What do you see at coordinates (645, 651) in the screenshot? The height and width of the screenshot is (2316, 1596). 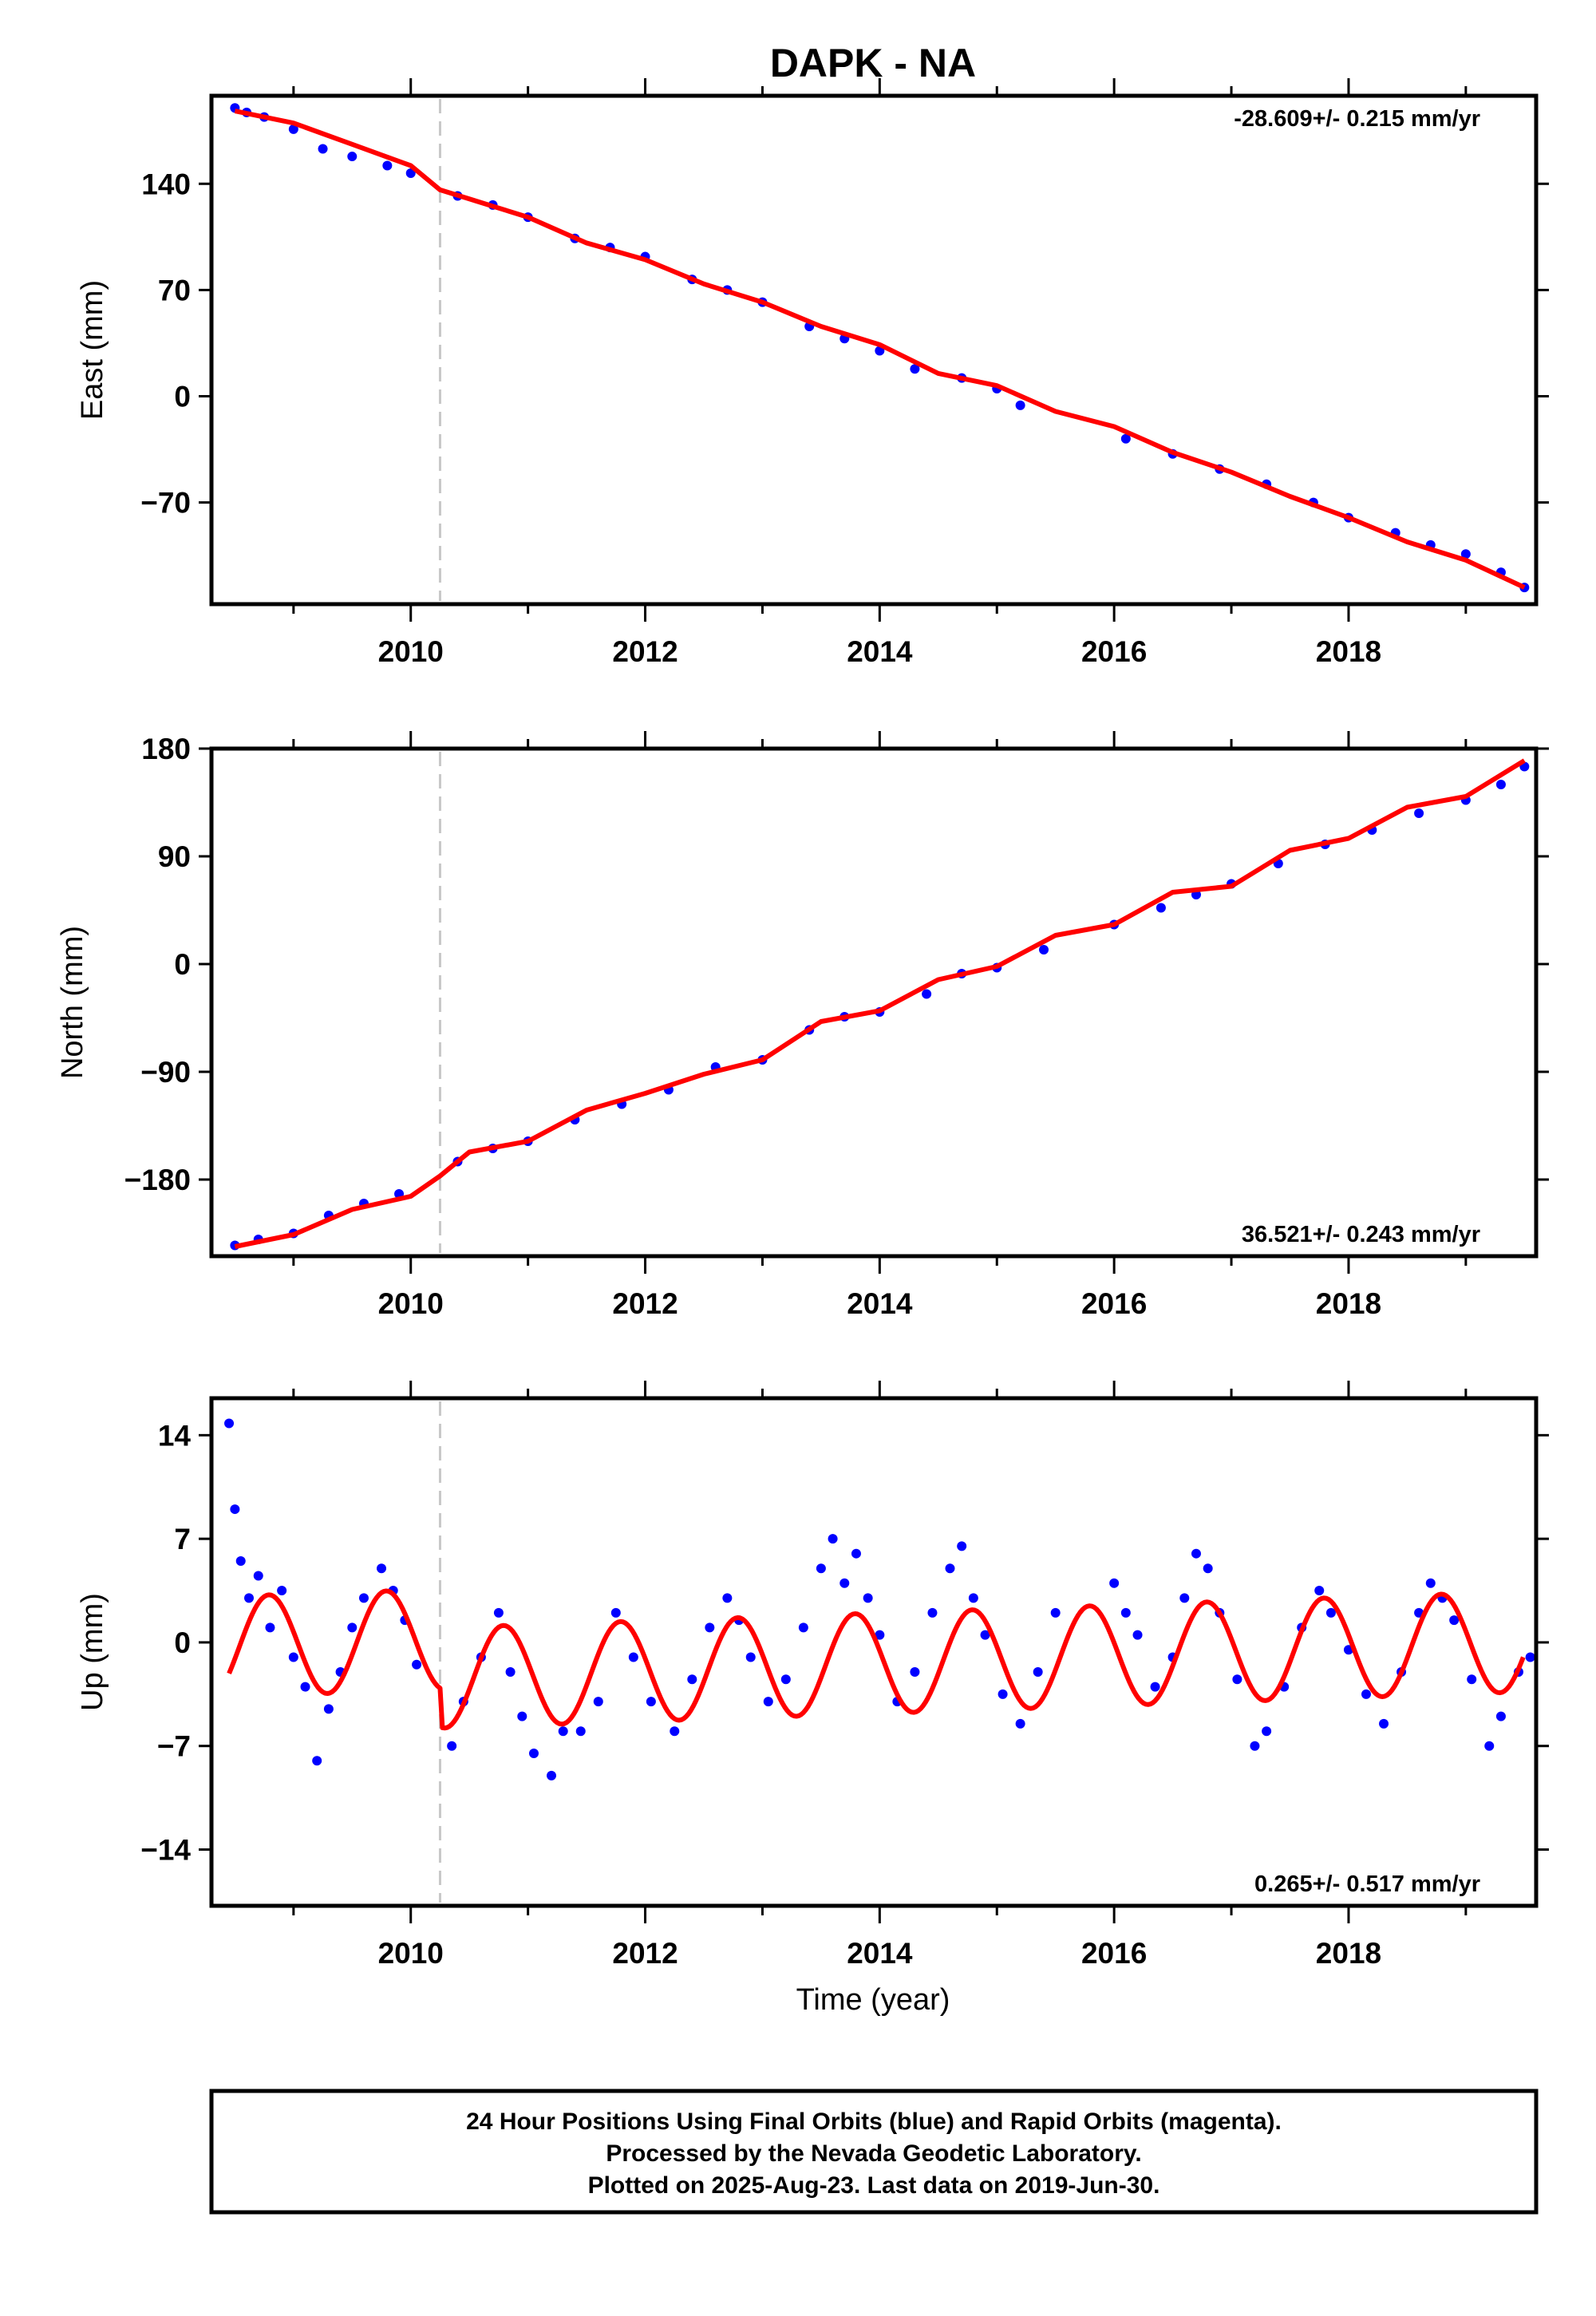 I see `east-x-tick-label: 2012` at bounding box center [645, 651].